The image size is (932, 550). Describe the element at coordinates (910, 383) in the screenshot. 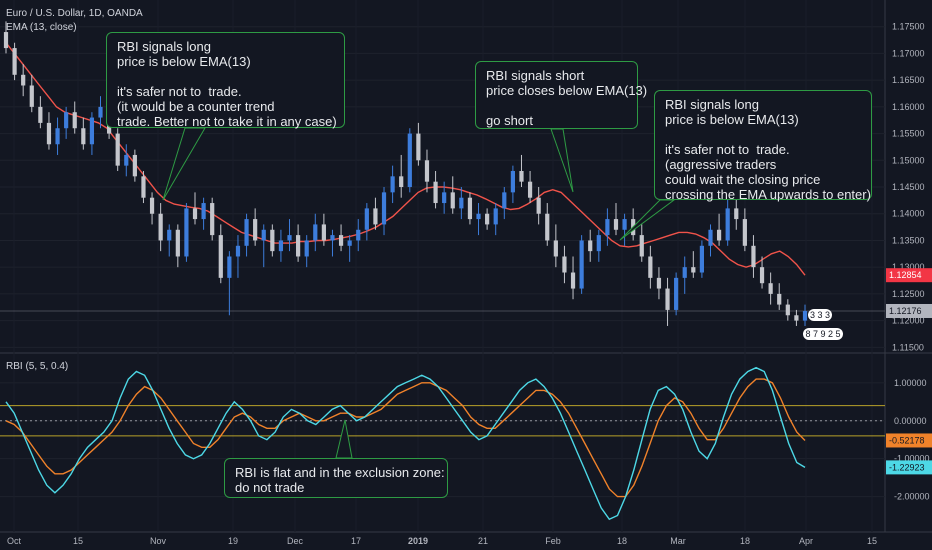

I see `rbi-tick-label: 1.00000` at that location.